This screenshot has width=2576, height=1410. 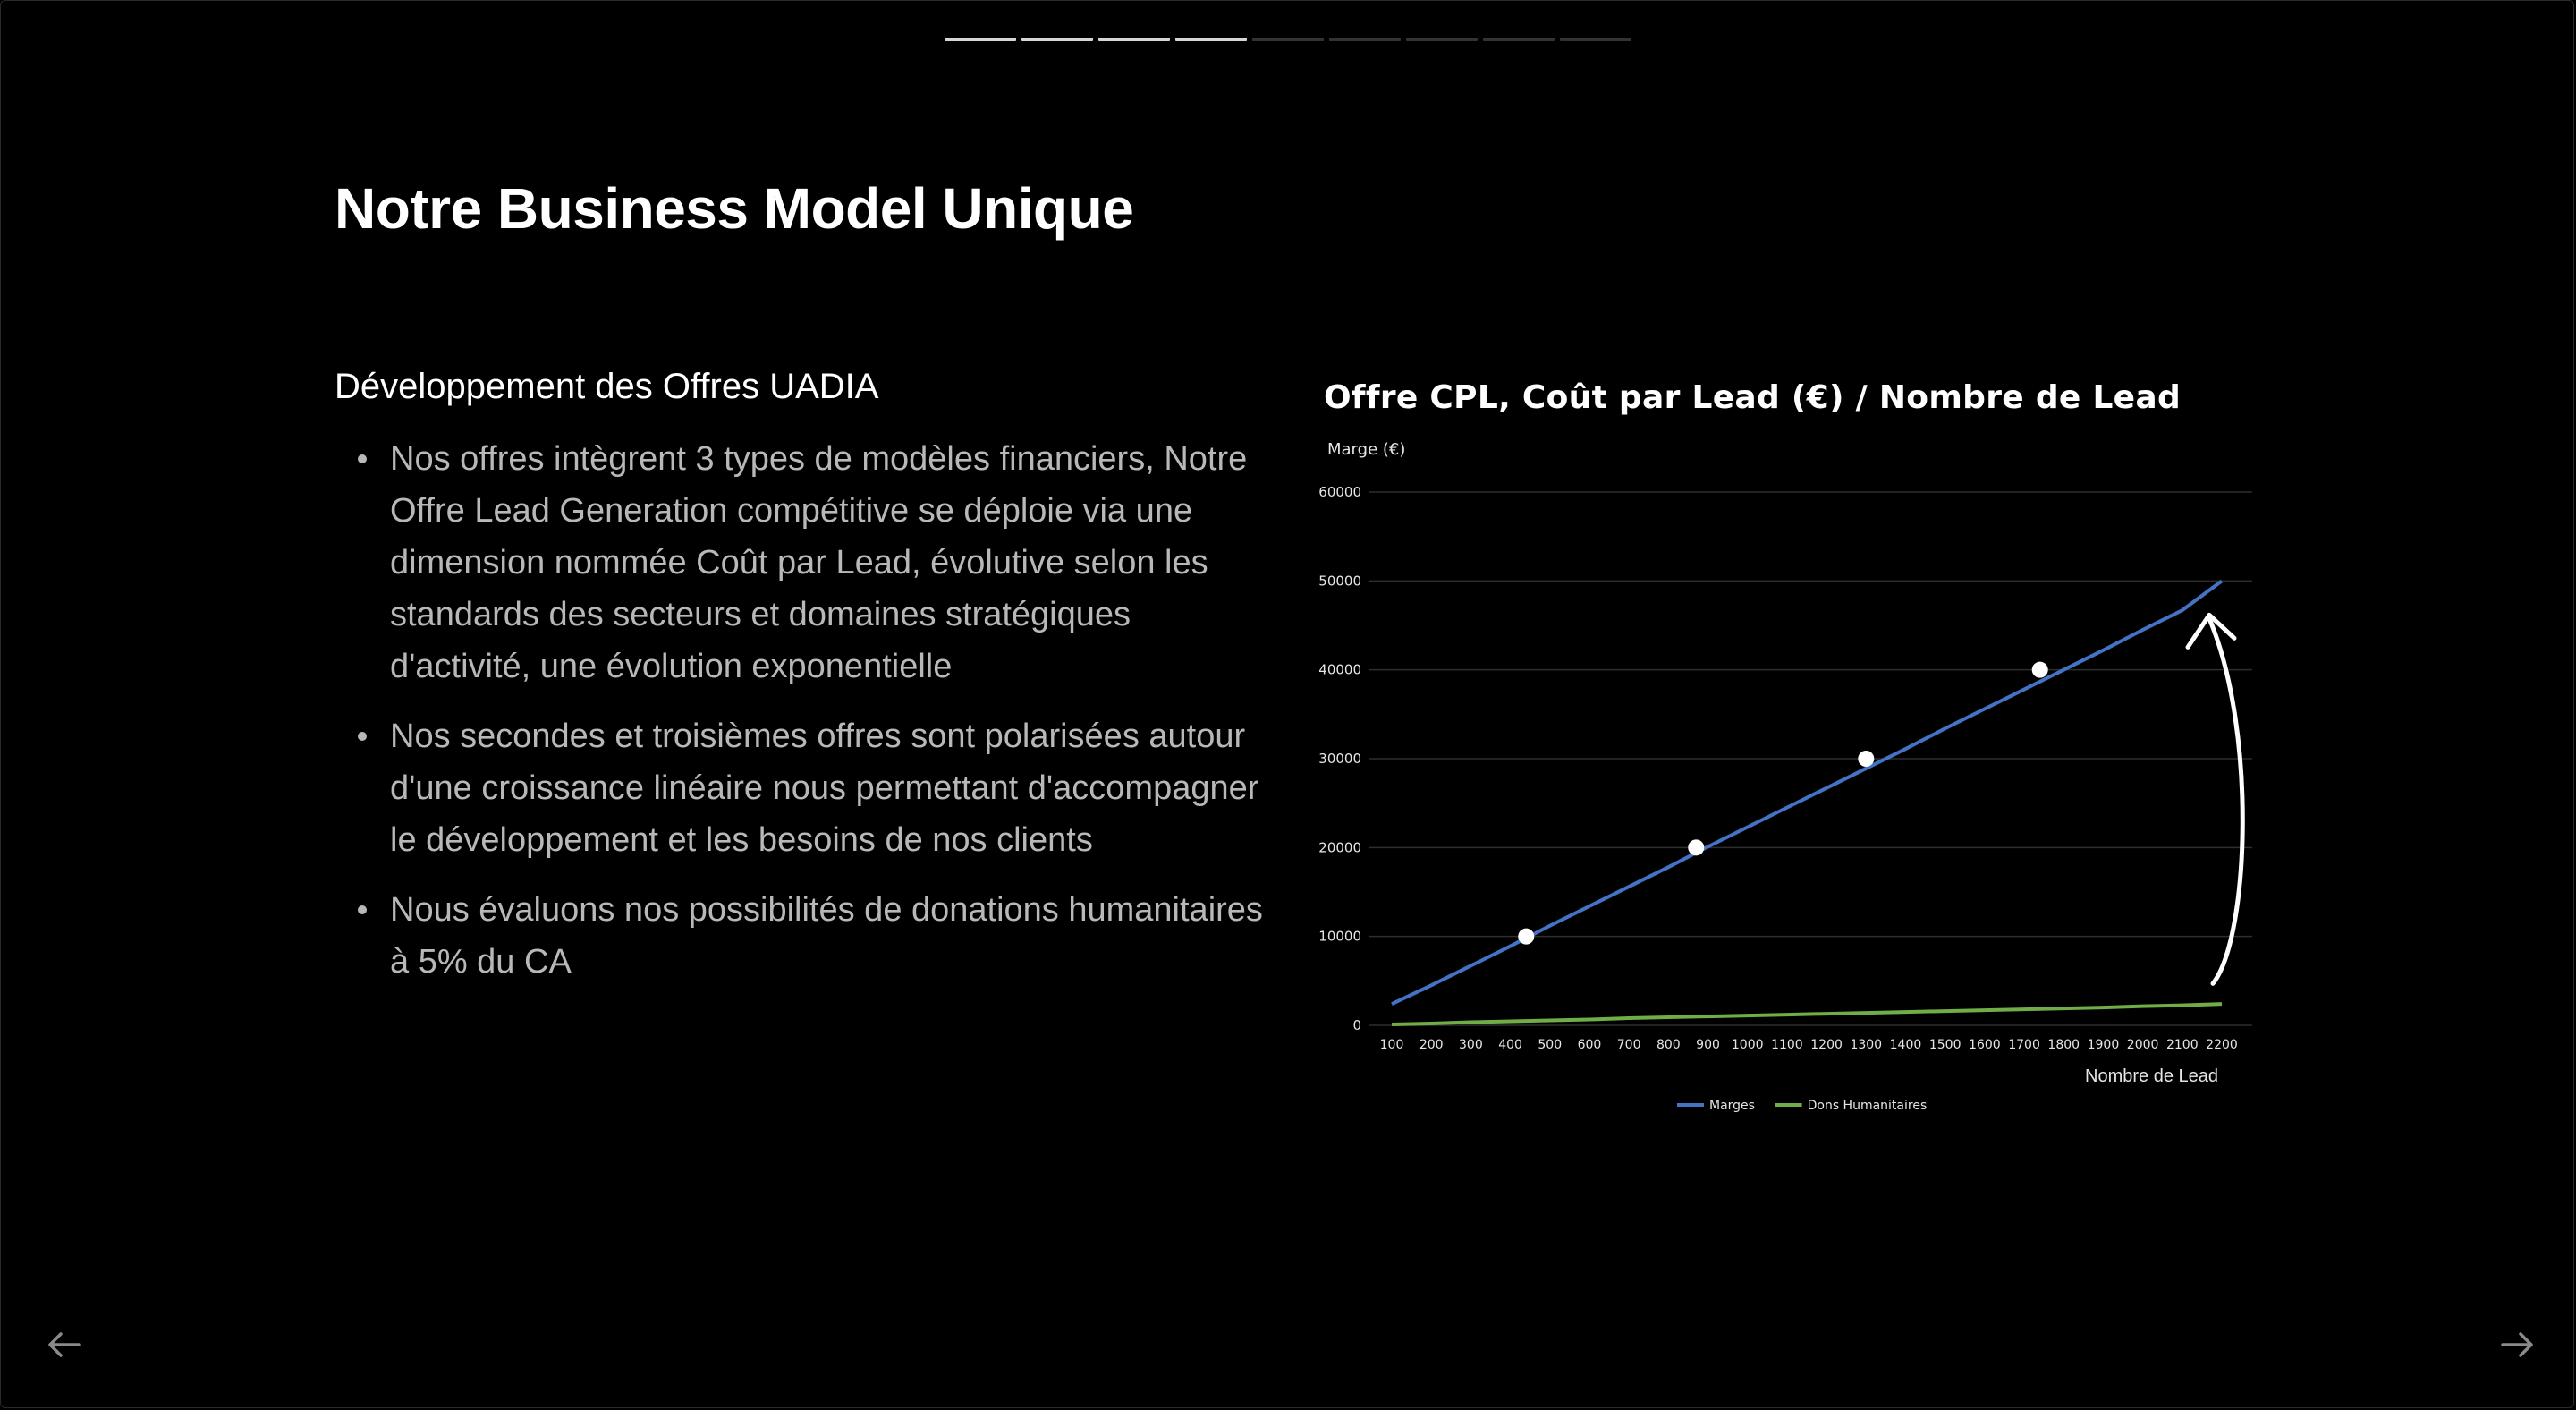 I want to click on x-axis-label: Nombre de Lead, so click(x=2151, y=1076).